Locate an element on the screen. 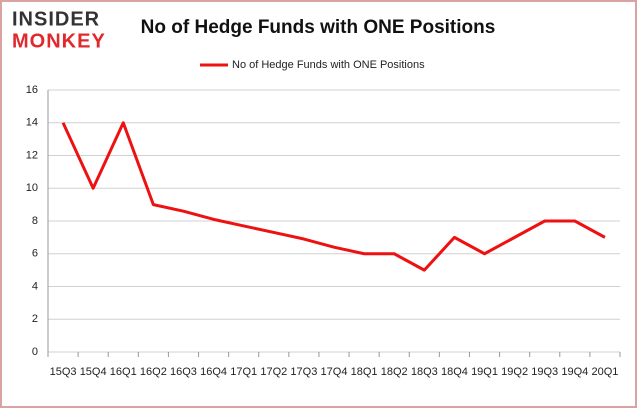  y-tick-label: 4 is located at coordinates (35, 286).